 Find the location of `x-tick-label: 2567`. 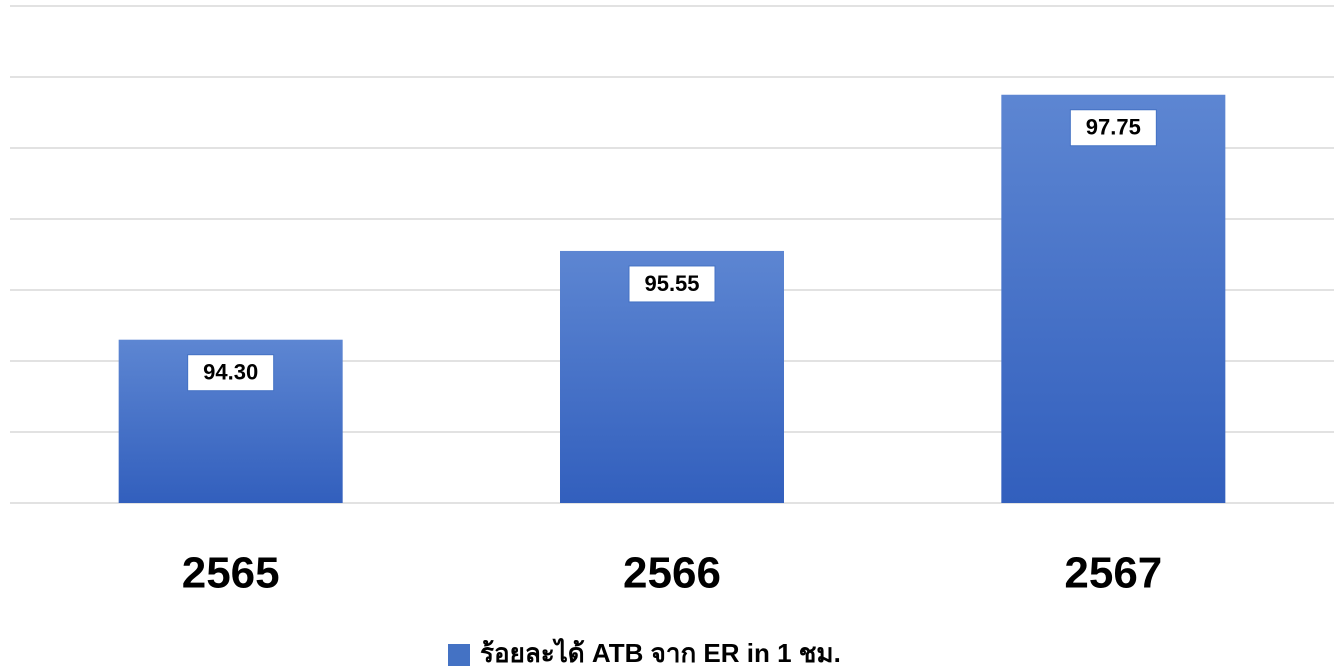

x-tick-label: 2567 is located at coordinates (1113, 573).